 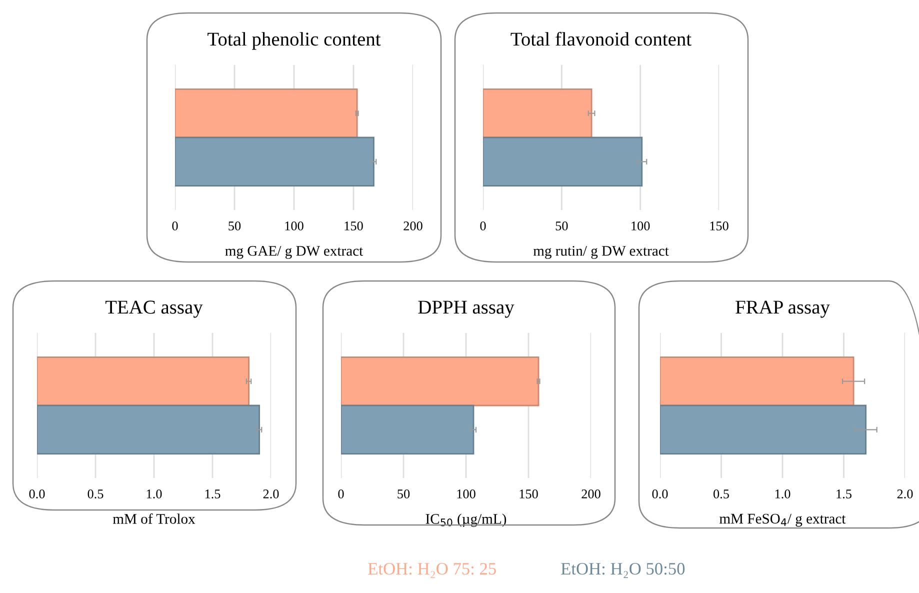 I want to click on text: EtOH: H₂O 75: 25, so click(x=432, y=570).